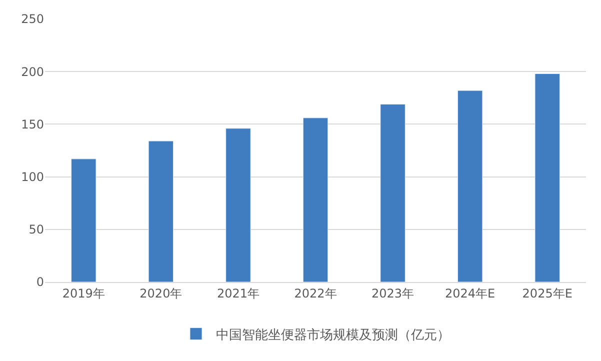 The height and width of the screenshot is (361, 601). I want to click on x-tick-label: 2021年, so click(238, 293).